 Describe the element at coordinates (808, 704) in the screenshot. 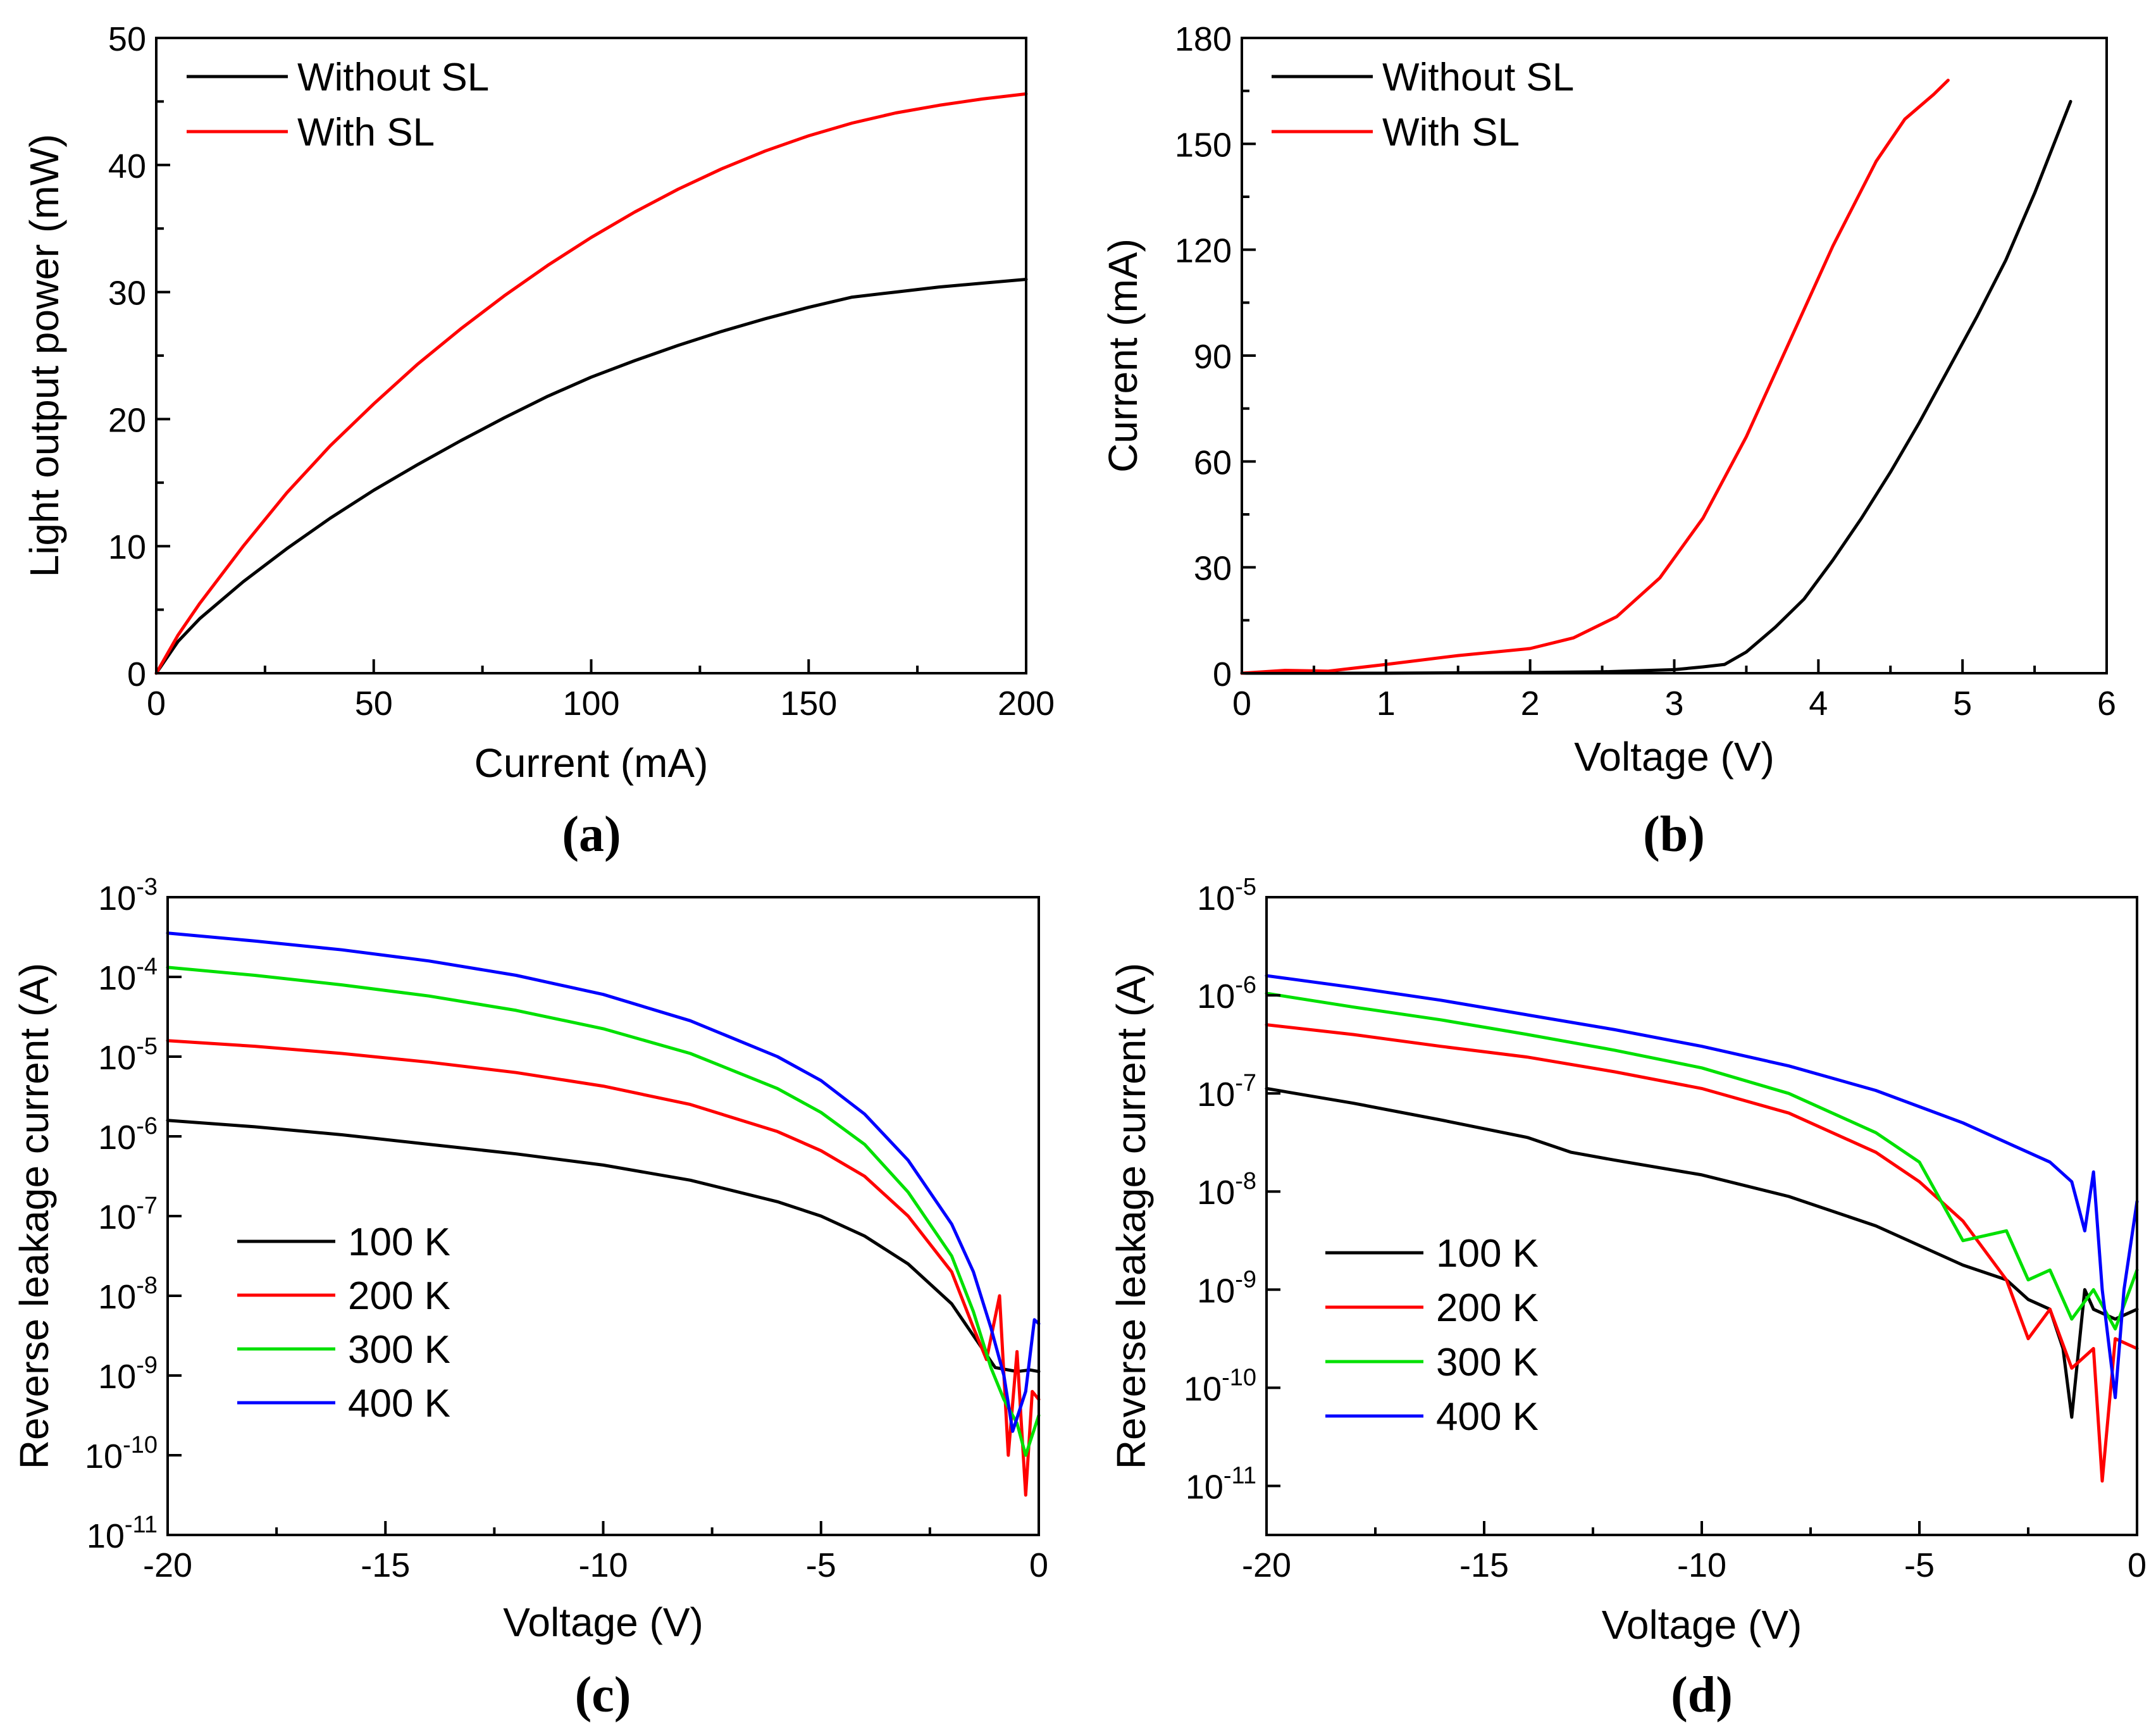

I see `x-tick-label: 150` at that location.